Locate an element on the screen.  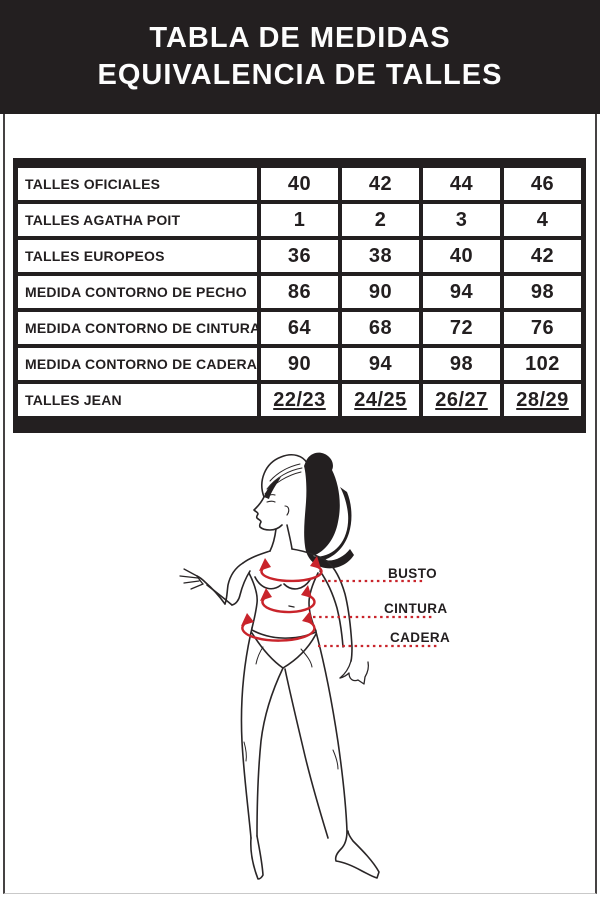
size-cell: 28/29 is located at coordinates (542, 400).